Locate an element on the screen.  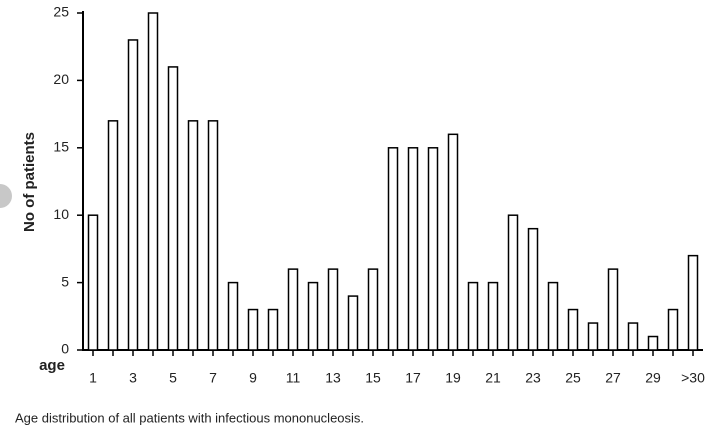
x-tick-label: 1 is located at coordinates (93, 378).